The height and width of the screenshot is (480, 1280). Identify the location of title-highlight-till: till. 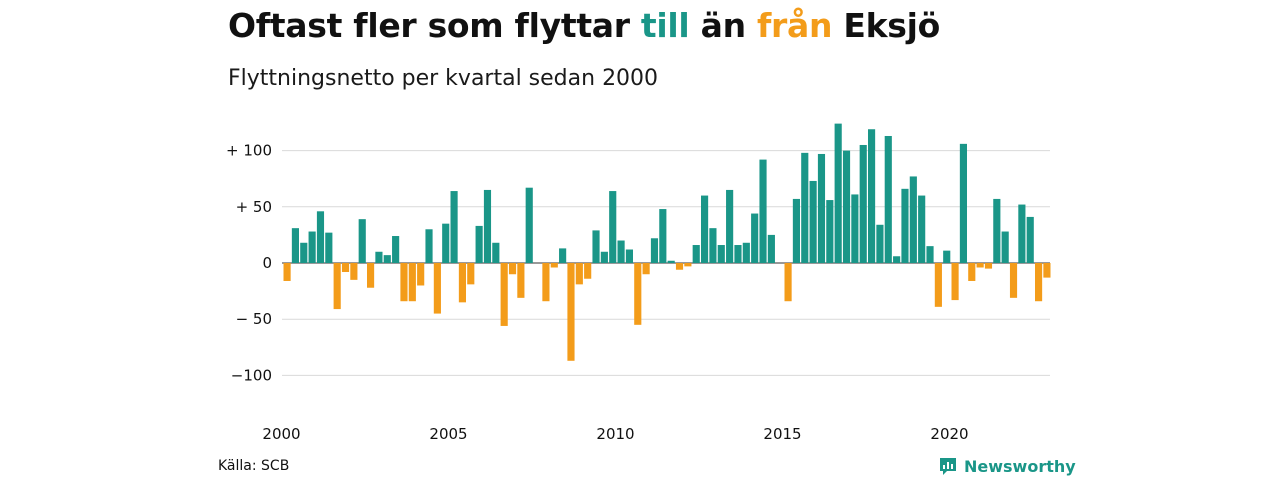
(665, 25).